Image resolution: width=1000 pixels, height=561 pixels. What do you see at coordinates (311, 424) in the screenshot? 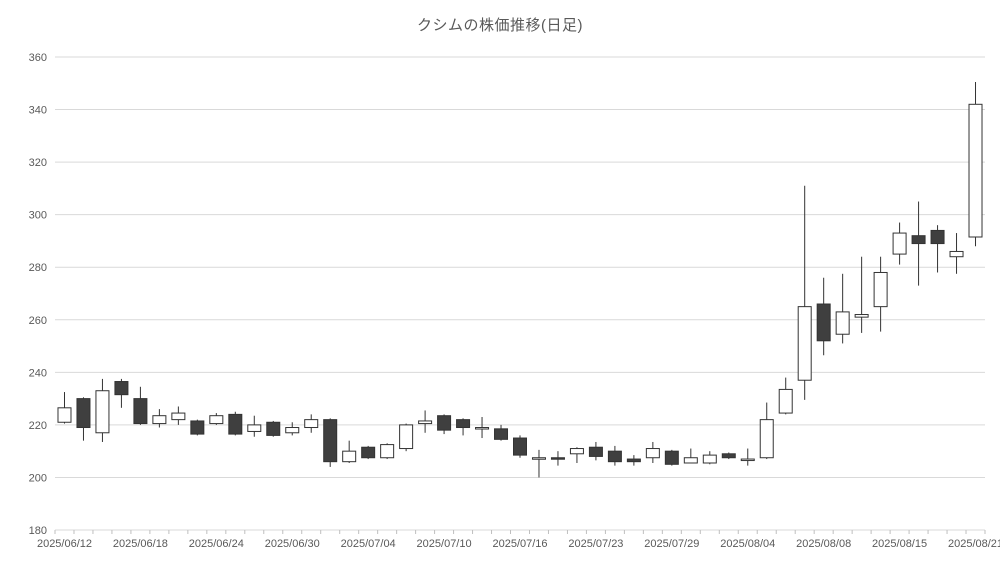
I see `candle-up-2025/07/01` at bounding box center [311, 424].